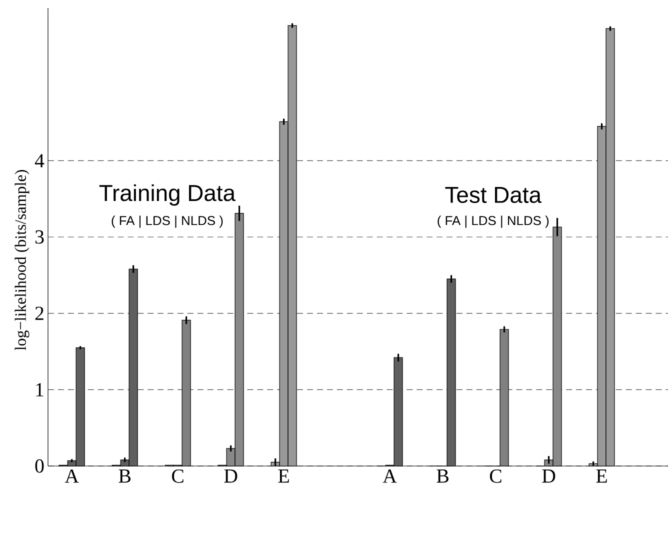 This screenshot has width=668, height=535. What do you see at coordinates (167, 195) in the screenshot?
I see `annotation: Training Data` at bounding box center [167, 195].